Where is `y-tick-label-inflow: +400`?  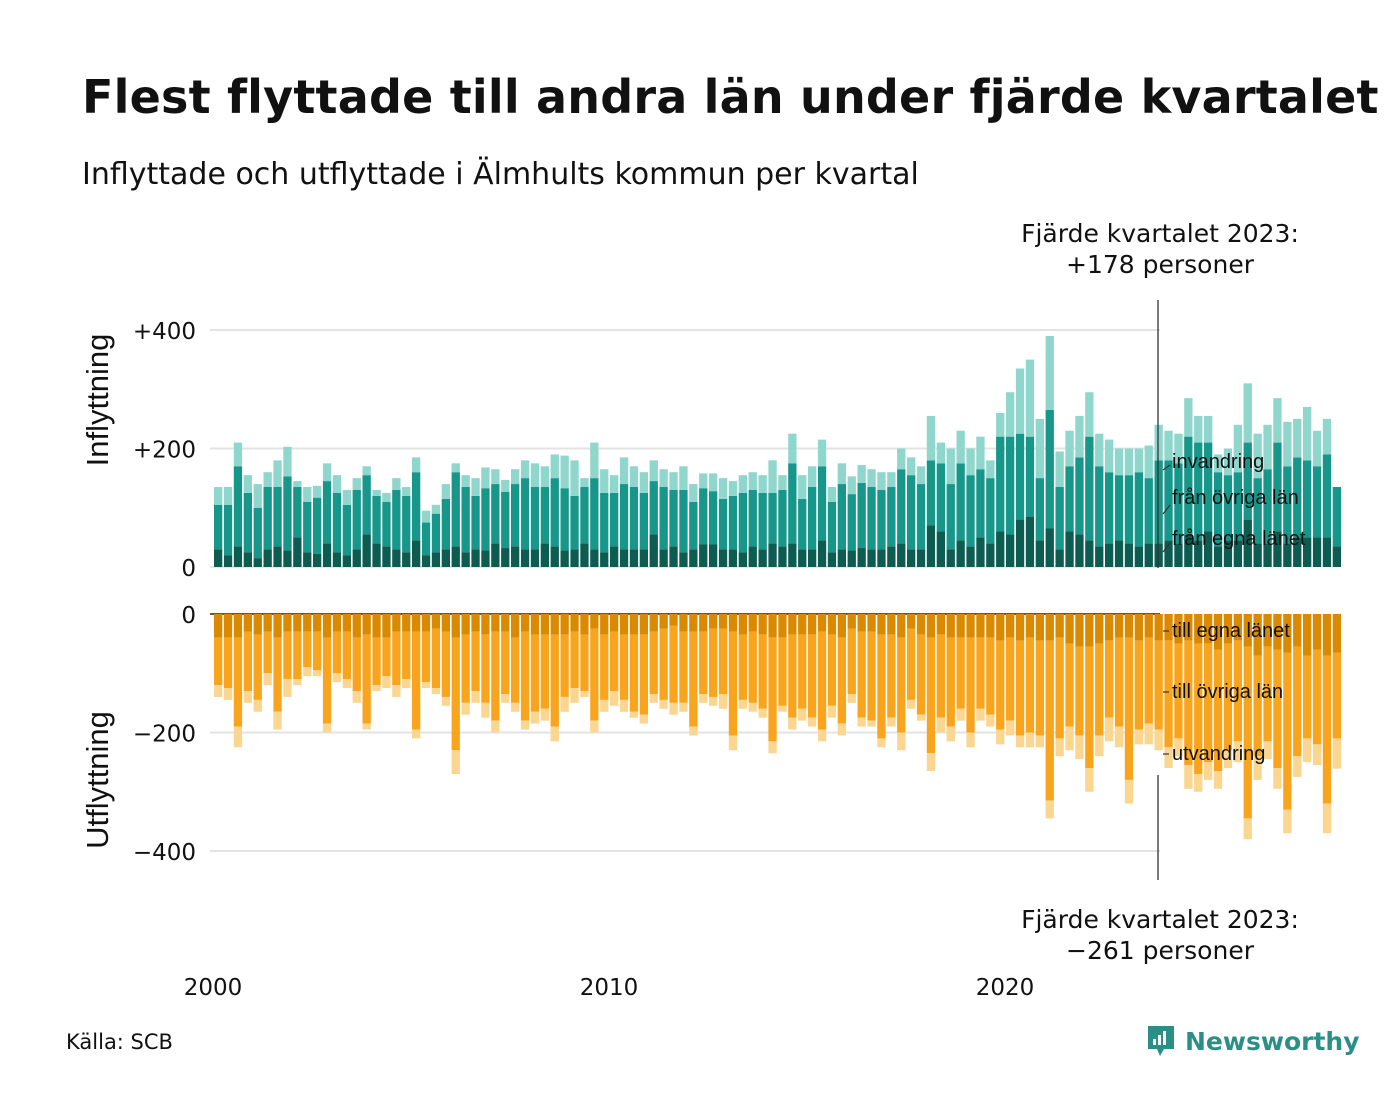
y-tick-label-inflow: +400 is located at coordinates (164, 332).